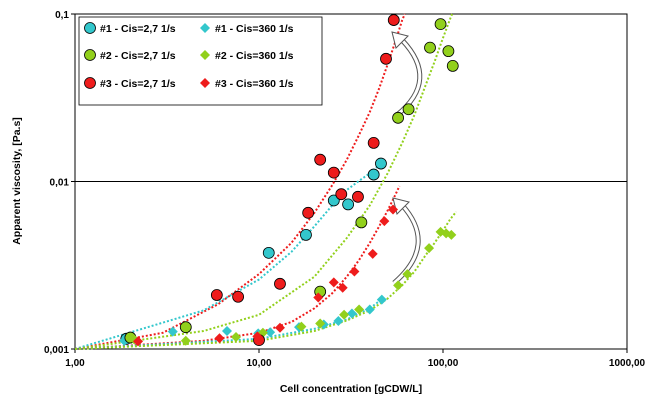  Describe the element at coordinates (627, 363) in the screenshot. I see `x-tick-label: 1000,00` at that location.